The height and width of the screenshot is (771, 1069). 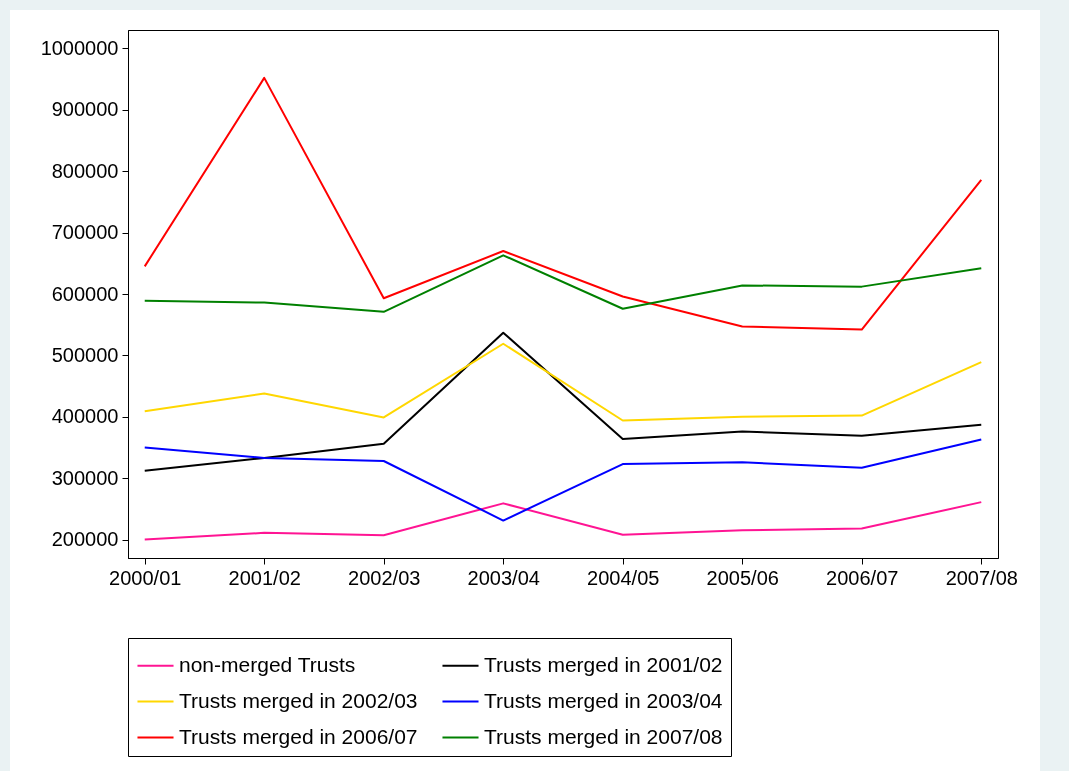 I want to click on y-tick-label: 500000, so click(x=85, y=354).